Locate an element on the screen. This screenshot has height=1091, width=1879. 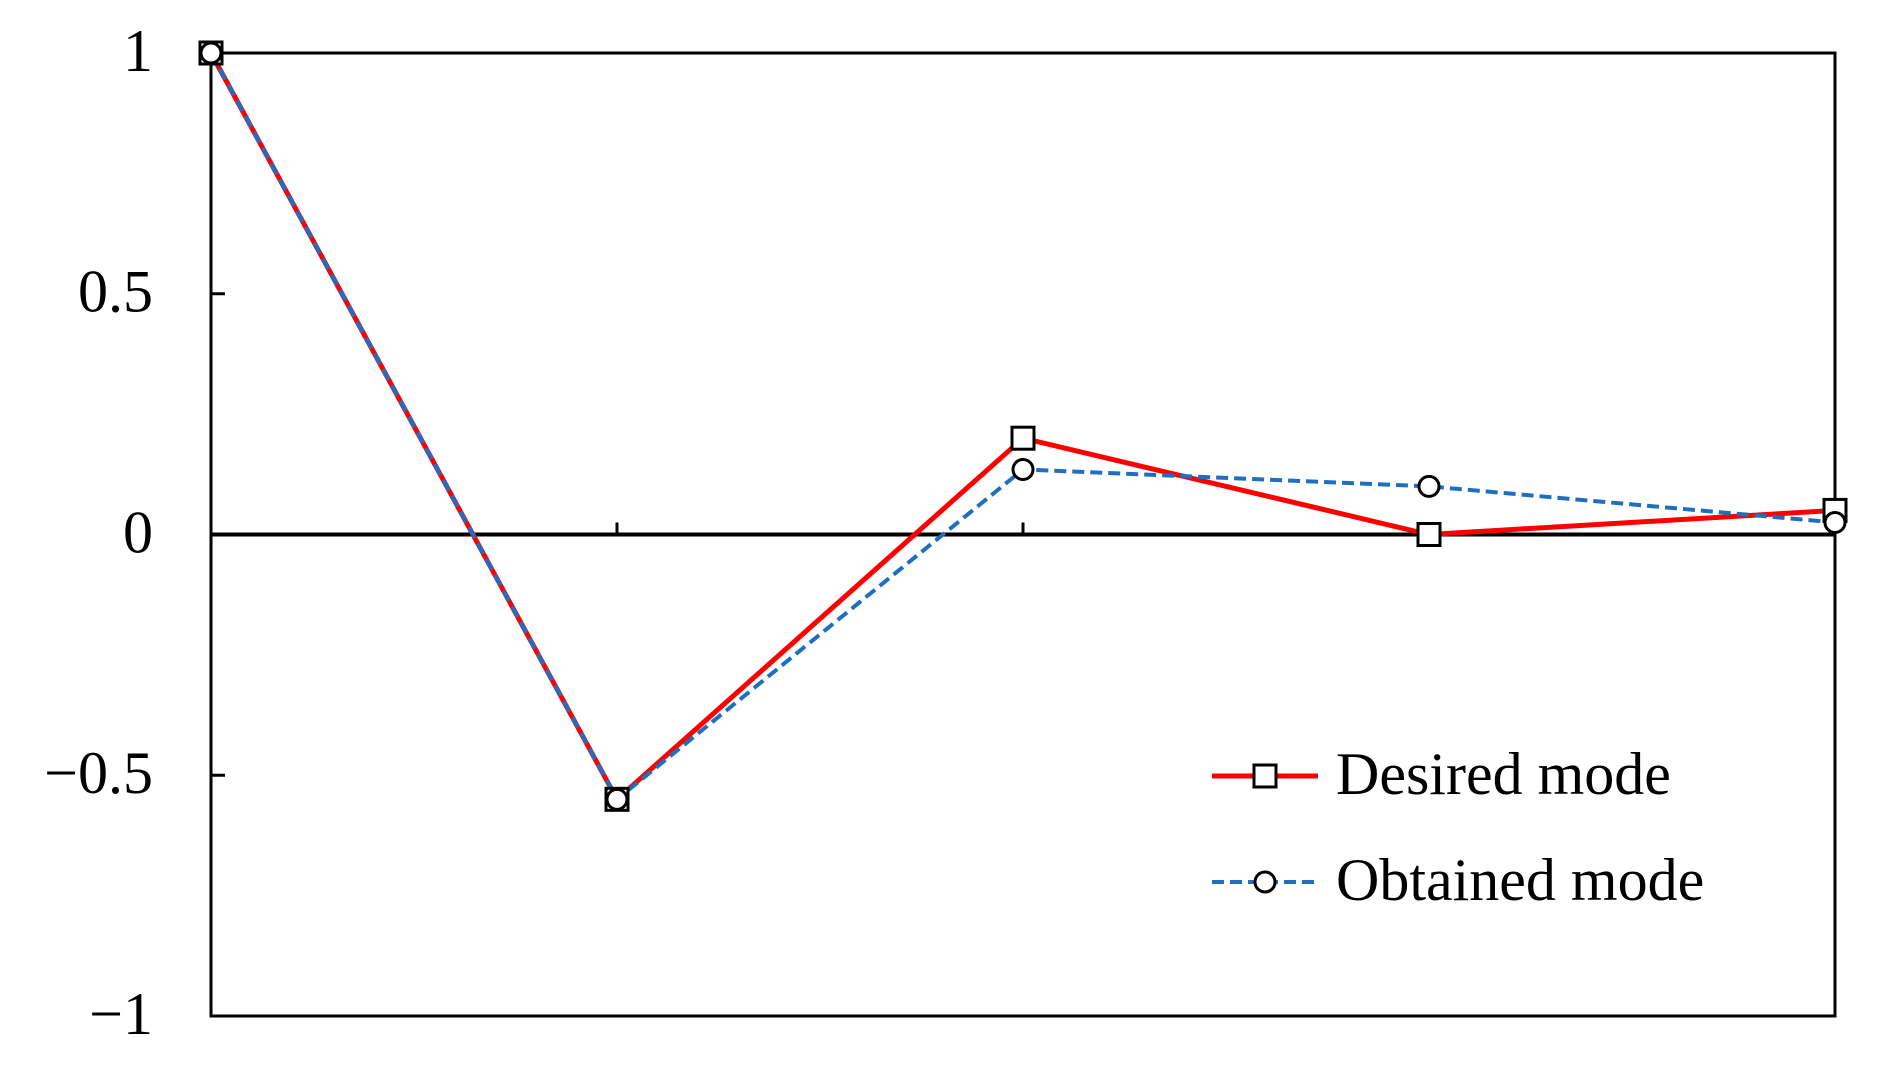
y-tick-label: −0.5 is located at coordinates (98, 773).